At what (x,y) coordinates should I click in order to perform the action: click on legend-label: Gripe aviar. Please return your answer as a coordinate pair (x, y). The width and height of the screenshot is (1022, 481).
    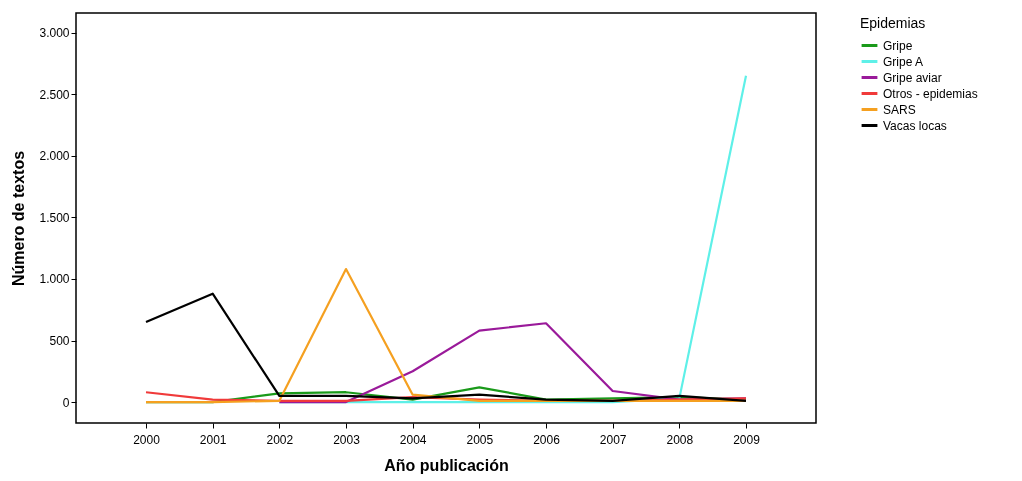
    Looking at the image, I should click on (912, 77).